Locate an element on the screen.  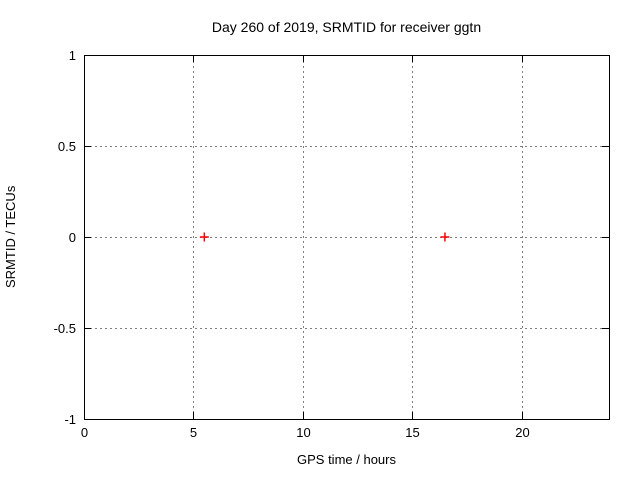
y-tick-label: 1 is located at coordinates (72, 55).